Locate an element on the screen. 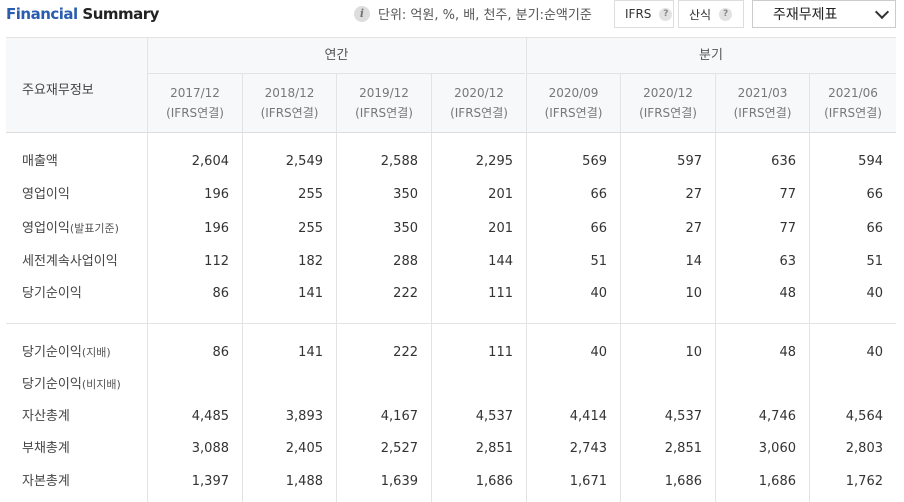 The width and height of the screenshot is (904, 502). column-header: 2021/03 (IFRS연결) is located at coordinates (762, 103).